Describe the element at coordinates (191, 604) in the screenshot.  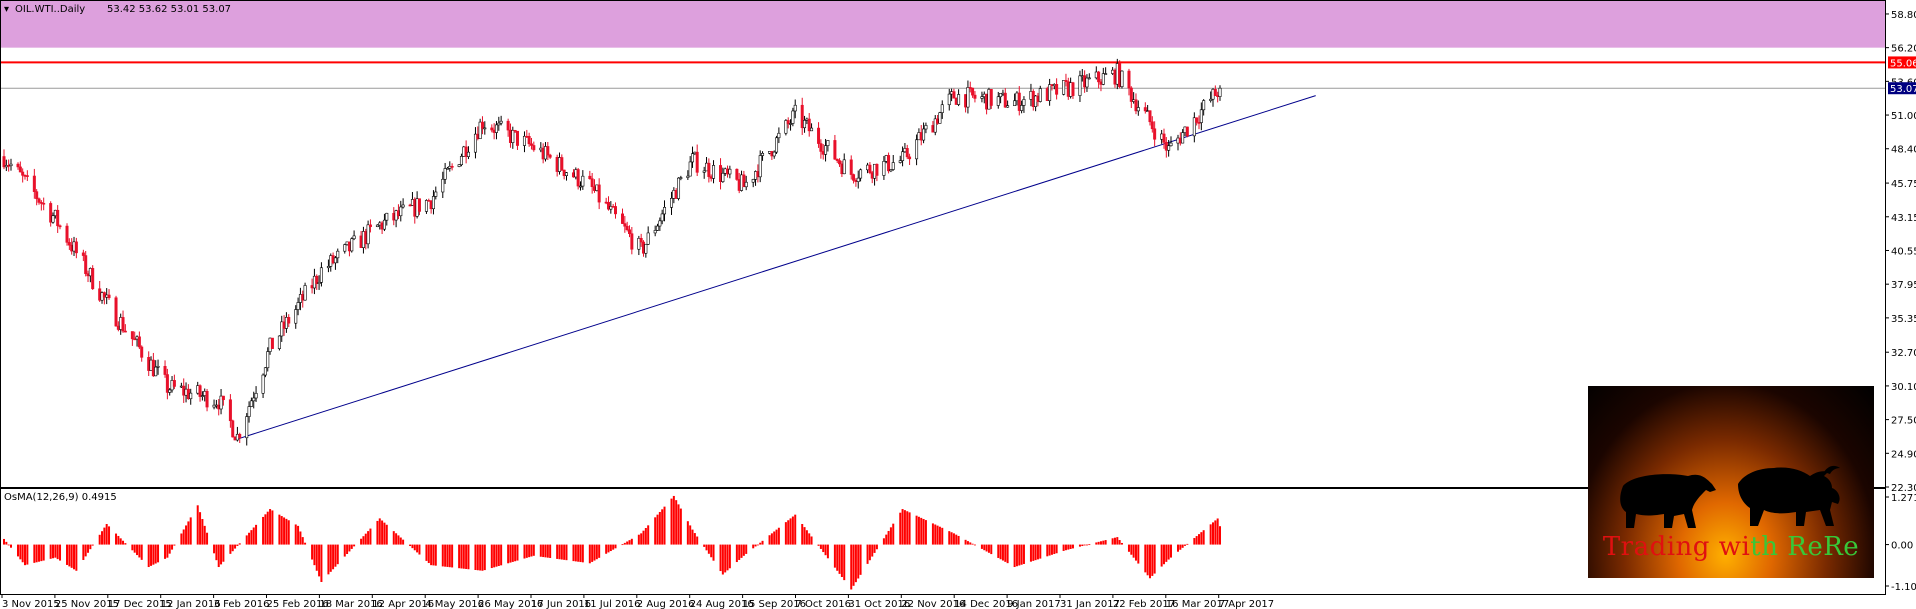
I see `time-tick-label: 12 Jan 2016` at that location.